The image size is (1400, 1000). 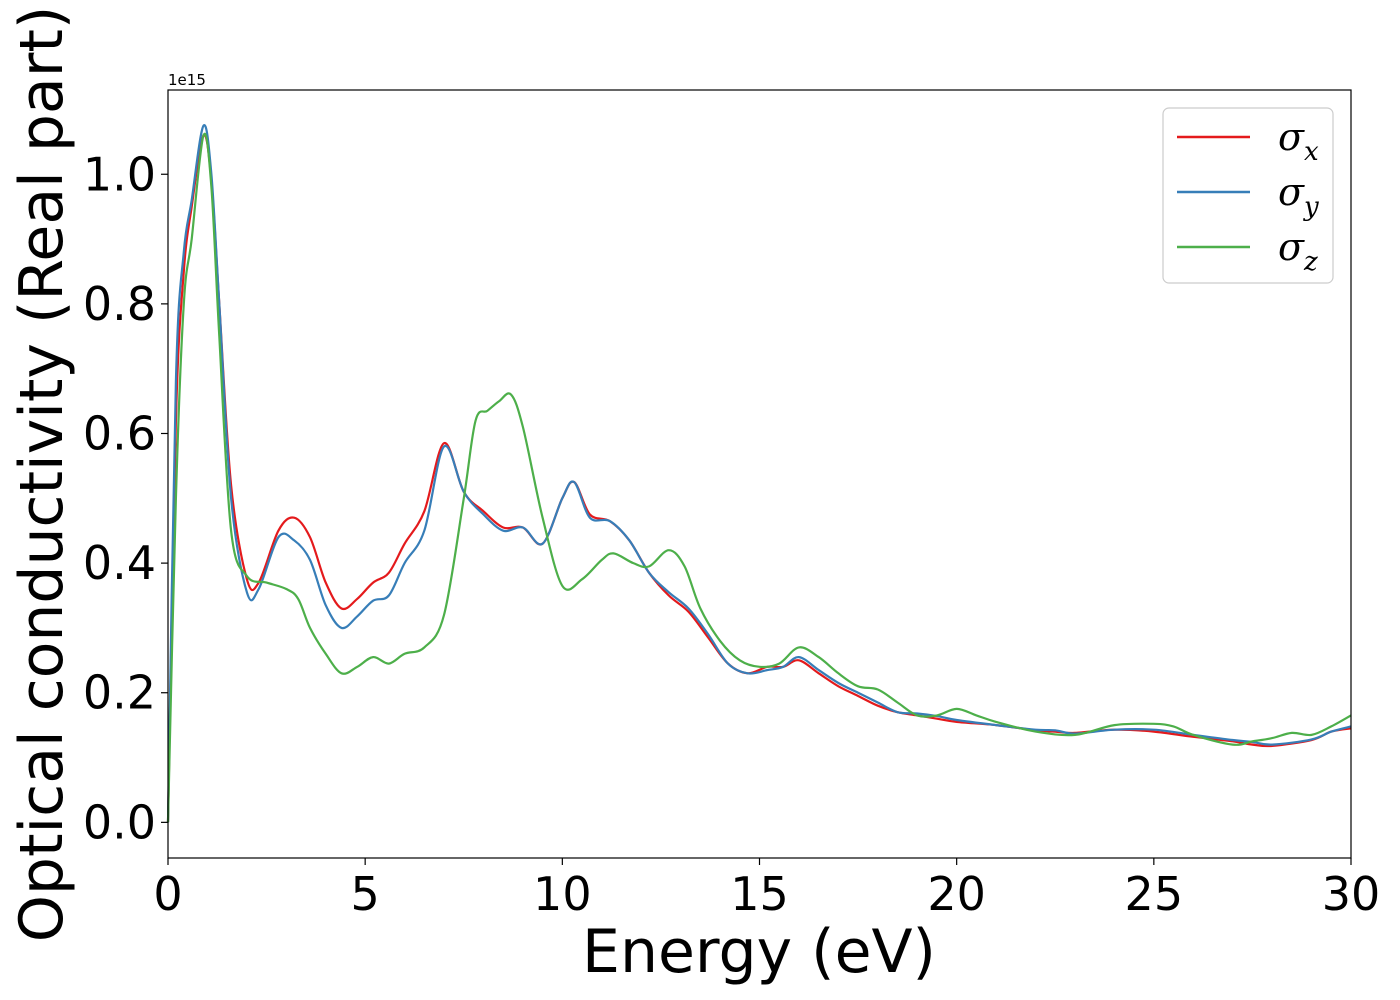 I want to click on y-offset-label: 1e15, so click(x=187, y=80).